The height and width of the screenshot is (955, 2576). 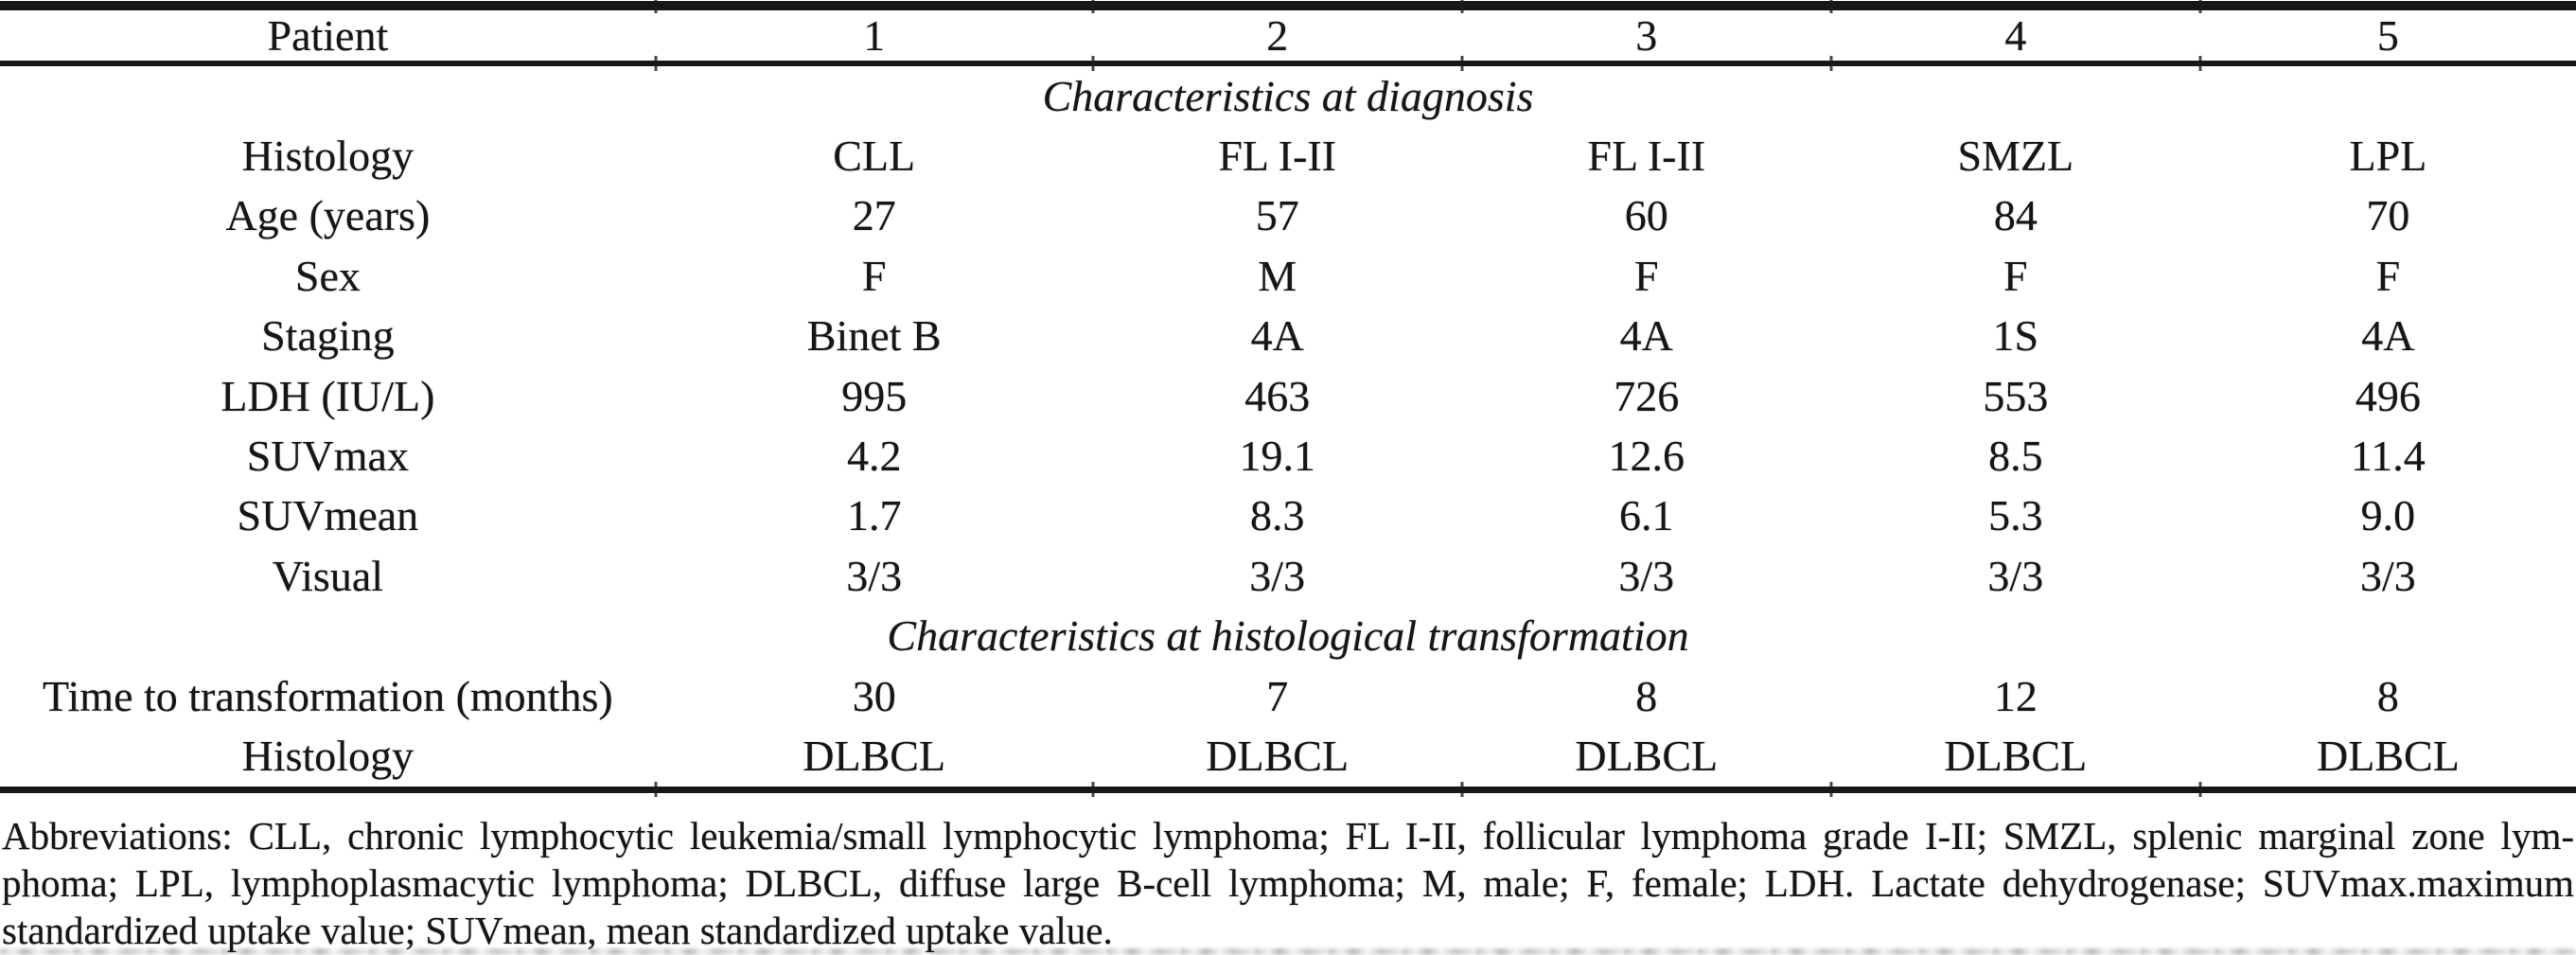 I want to click on column-header: 1, so click(x=874, y=35).